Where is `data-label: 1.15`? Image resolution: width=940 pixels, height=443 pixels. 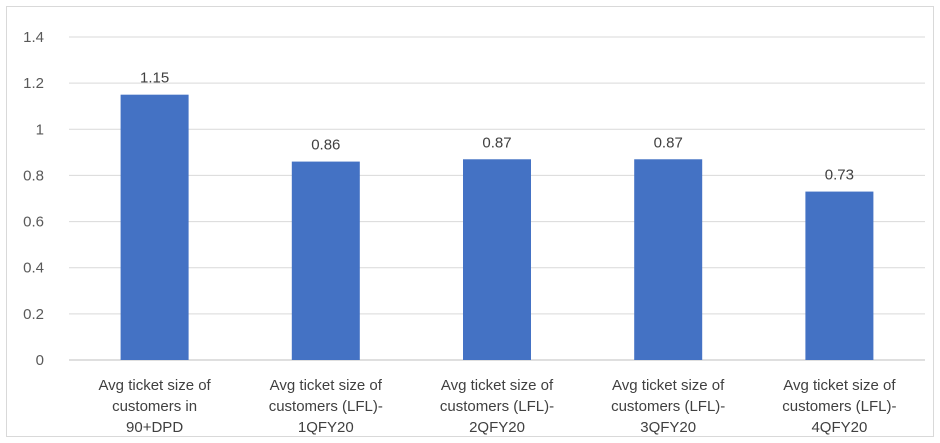 data-label: 1.15 is located at coordinates (154, 78).